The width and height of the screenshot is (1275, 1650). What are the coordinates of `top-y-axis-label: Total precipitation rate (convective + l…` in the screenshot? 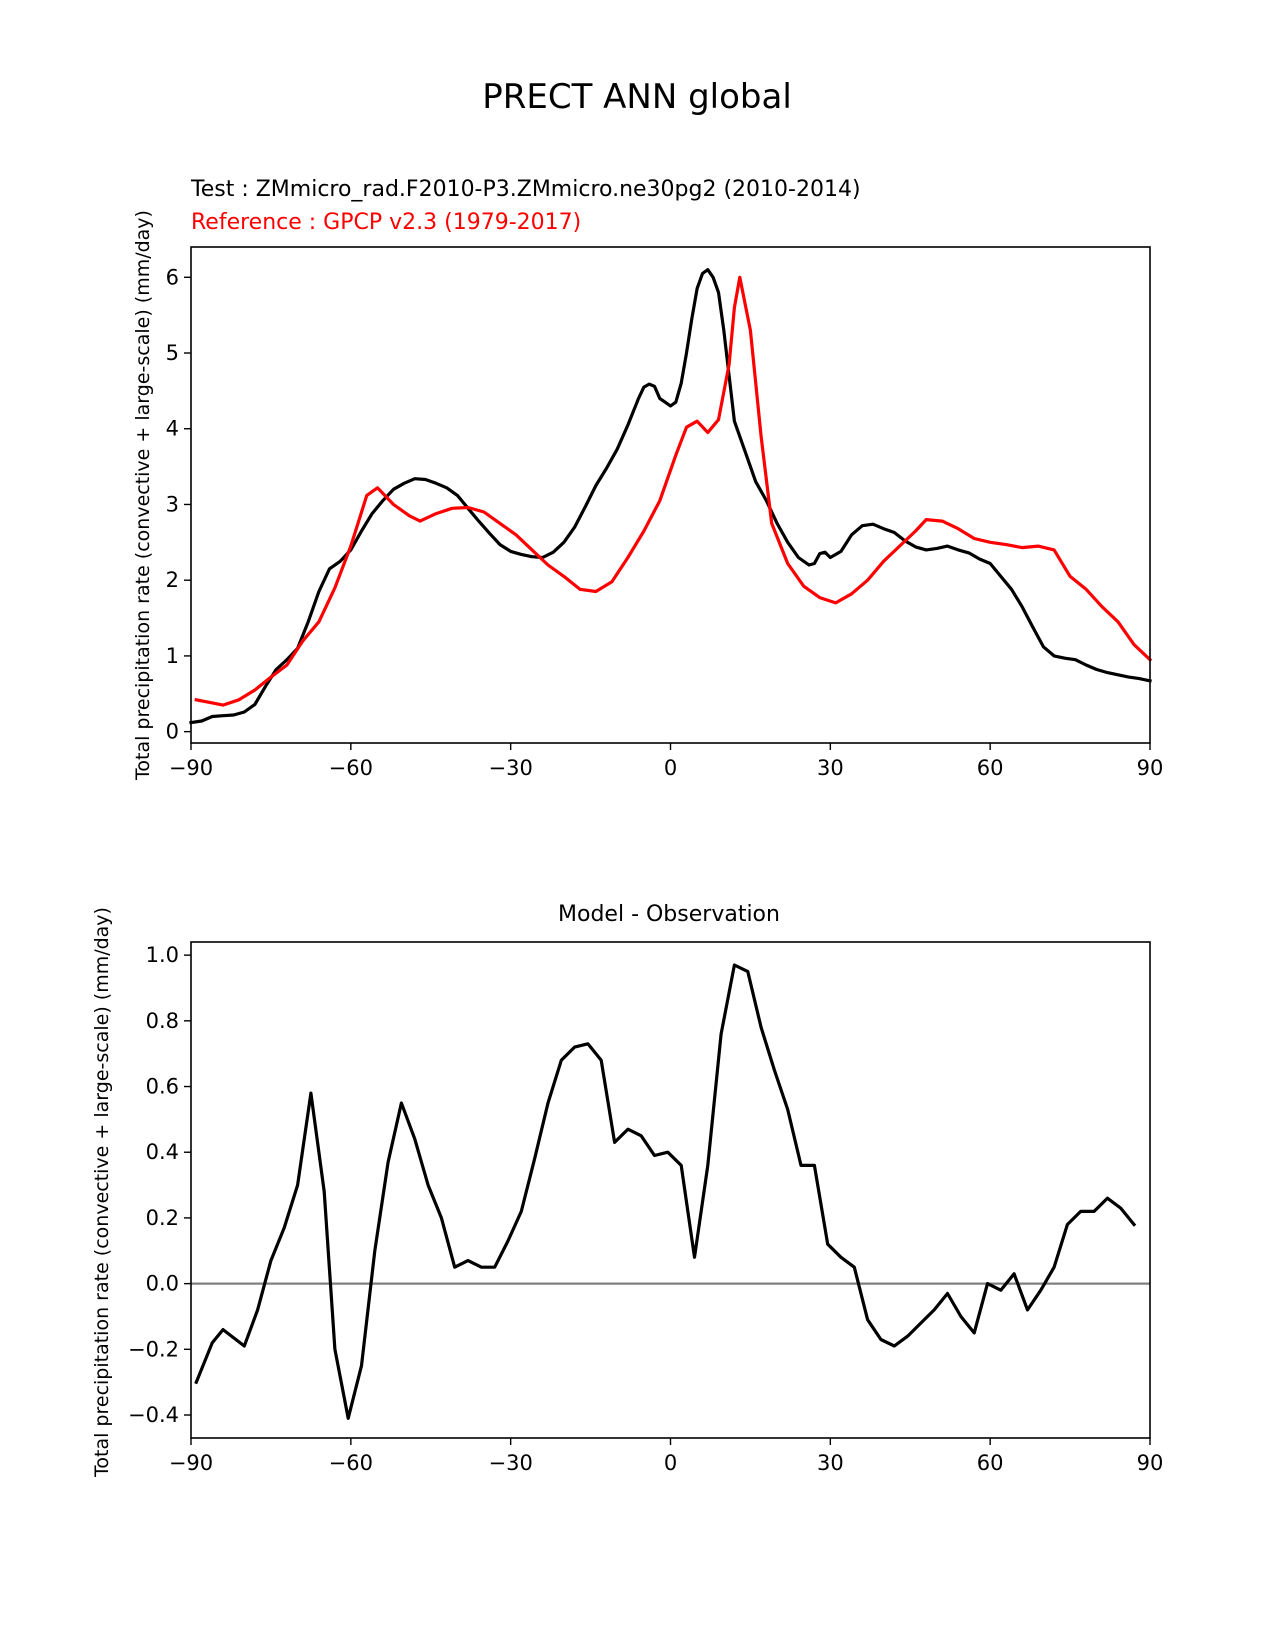 It's located at (143, 495).